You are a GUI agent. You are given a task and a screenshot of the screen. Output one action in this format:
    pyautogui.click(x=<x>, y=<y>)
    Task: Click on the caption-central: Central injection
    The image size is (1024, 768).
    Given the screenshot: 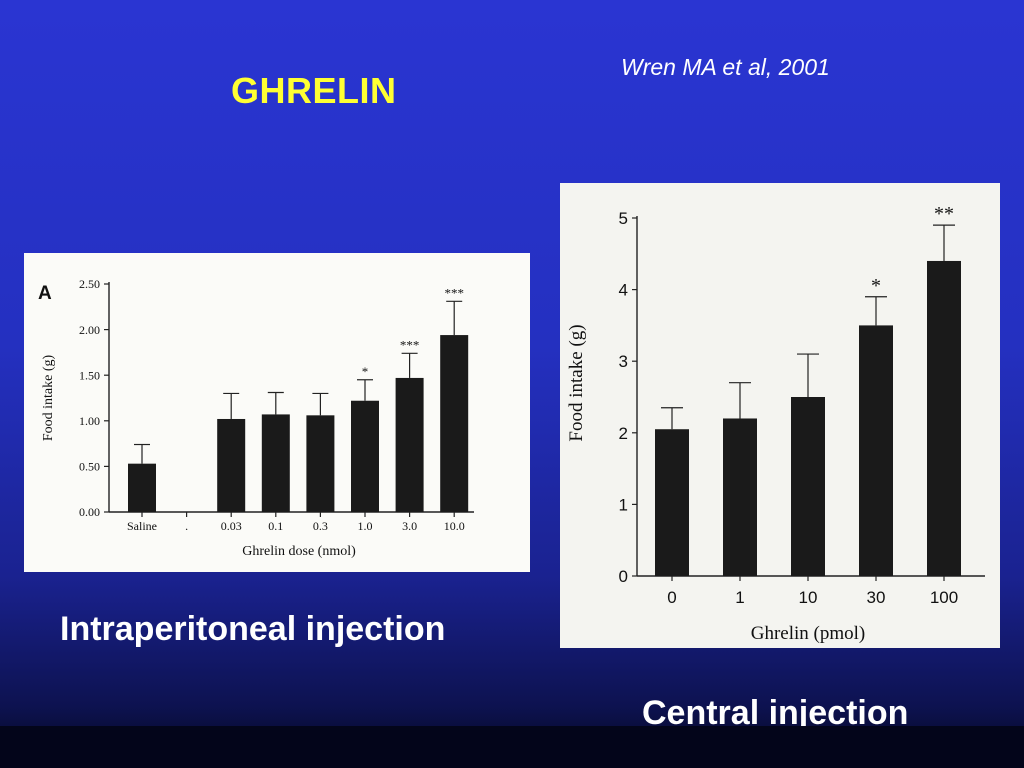 What is the action you would take?
    pyautogui.click(x=775, y=713)
    